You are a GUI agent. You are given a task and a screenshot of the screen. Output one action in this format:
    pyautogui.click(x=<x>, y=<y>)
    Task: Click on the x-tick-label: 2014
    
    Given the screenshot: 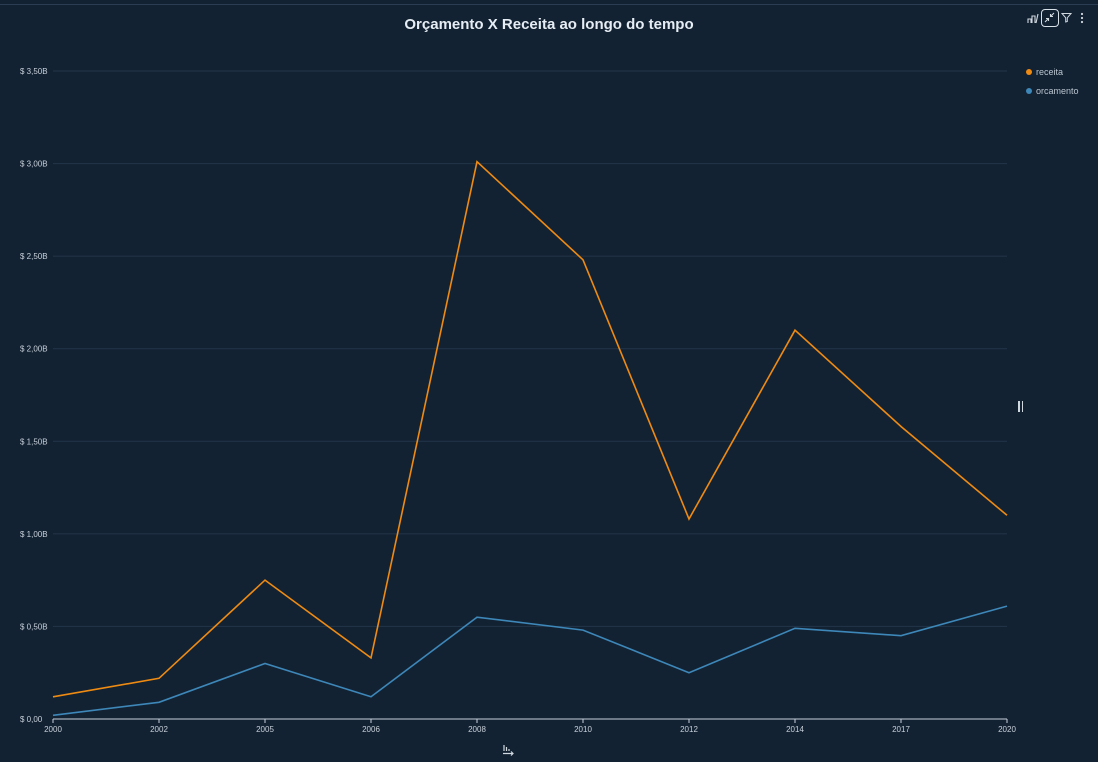 What is the action you would take?
    pyautogui.click(x=795, y=729)
    